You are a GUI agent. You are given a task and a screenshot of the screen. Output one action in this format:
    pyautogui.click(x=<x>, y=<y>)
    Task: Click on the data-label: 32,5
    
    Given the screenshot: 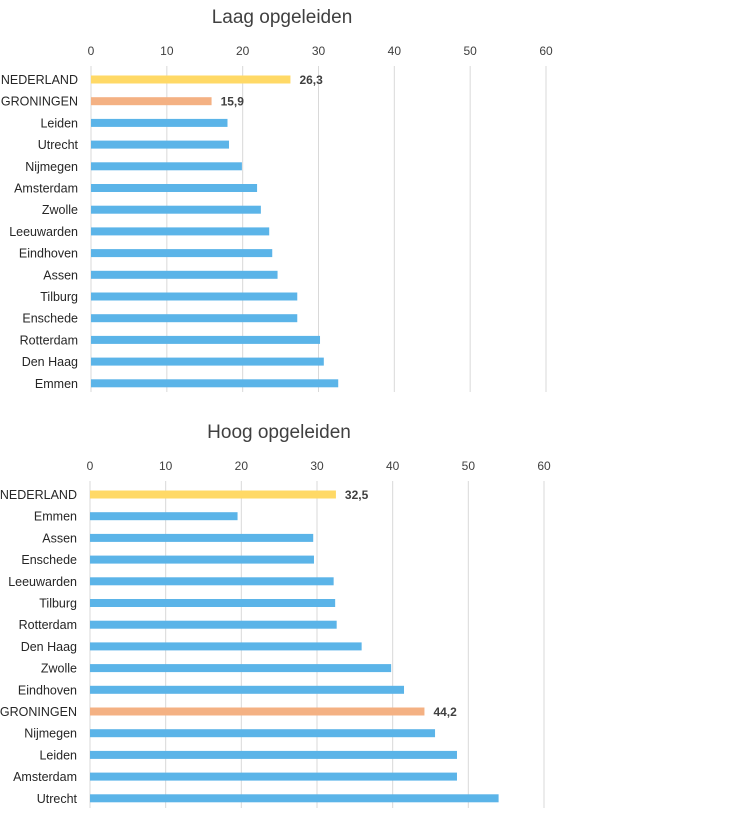 What is the action you would take?
    pyautogui.click(x=357, y=495)
    